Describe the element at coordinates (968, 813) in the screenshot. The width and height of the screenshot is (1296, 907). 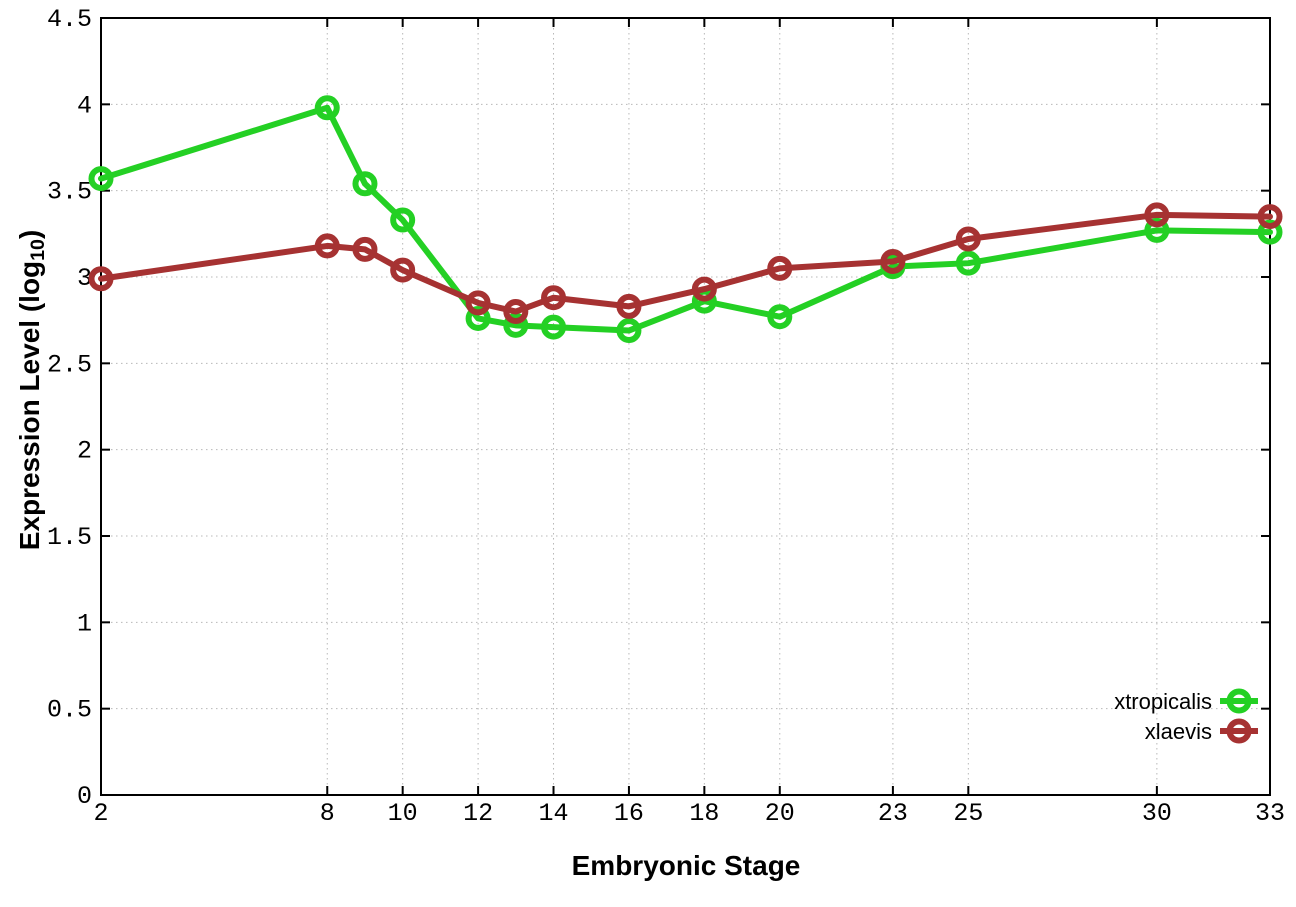
I see `x-tick-label: 25` at that location.